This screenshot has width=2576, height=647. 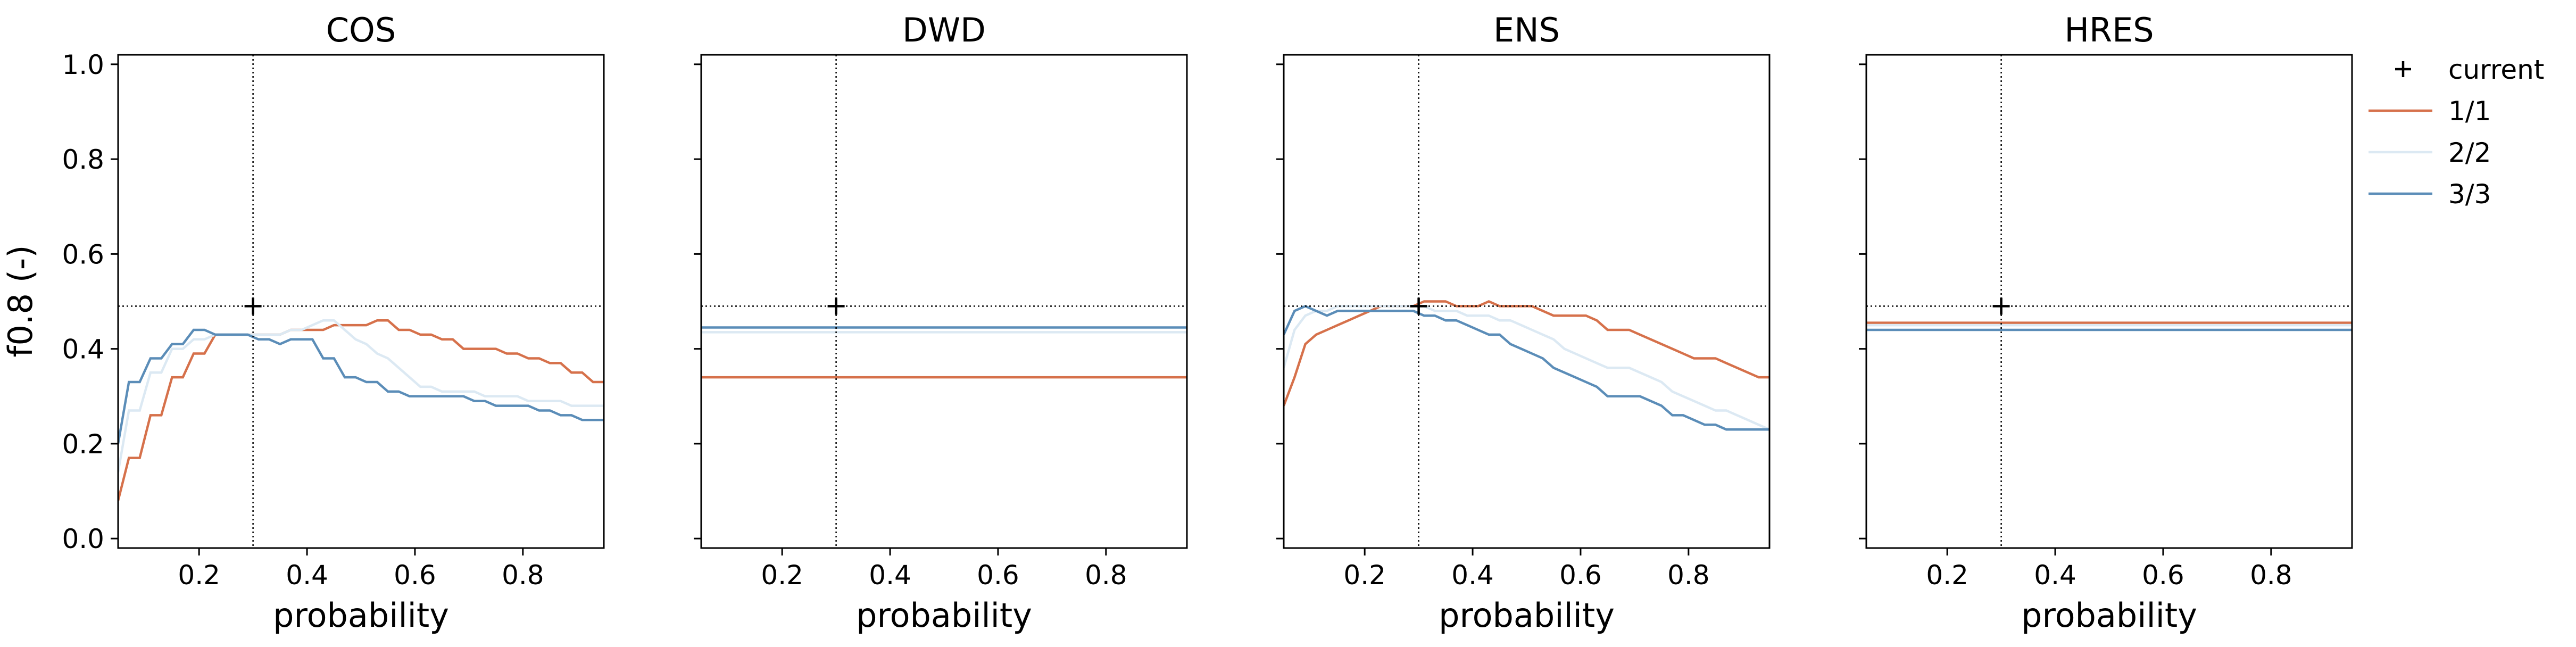 What do you see at coordinates (944, 30) in the screenshot?
I see `panel-title-dwd: DWD` at bounding box center [944, 30].